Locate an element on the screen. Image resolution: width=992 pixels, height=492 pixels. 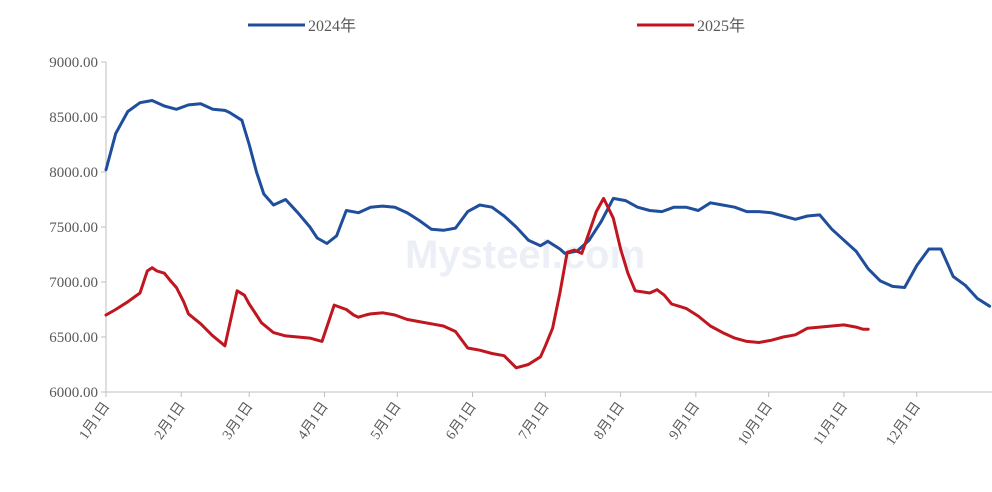
y-tick-label: 9000.00 is located at coordinates (73, 63).